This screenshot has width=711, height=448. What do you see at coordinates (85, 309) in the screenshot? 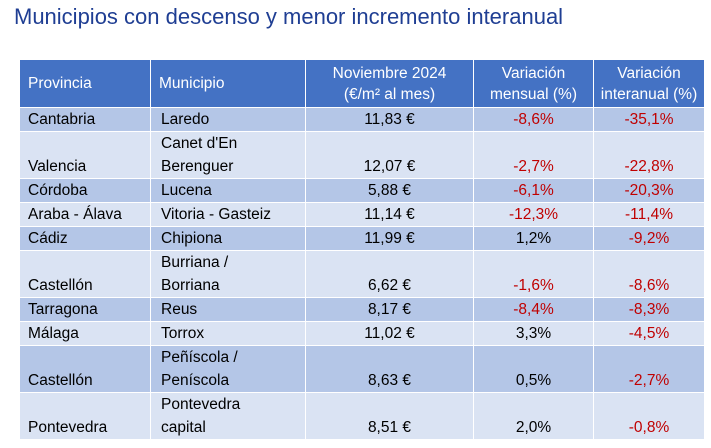
I see `cell-provincia: Tarragona` at bounding box center [85, 309].